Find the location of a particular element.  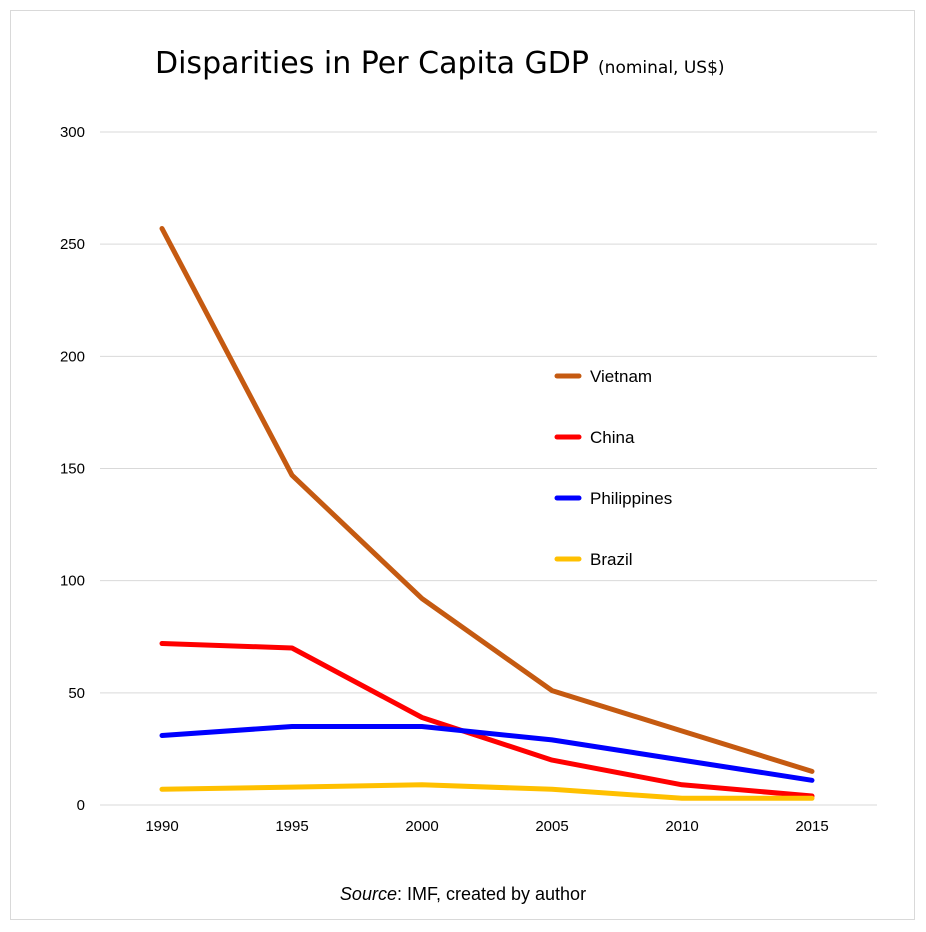

x-tick-label: 2005 is located at coordinates (551, 826).